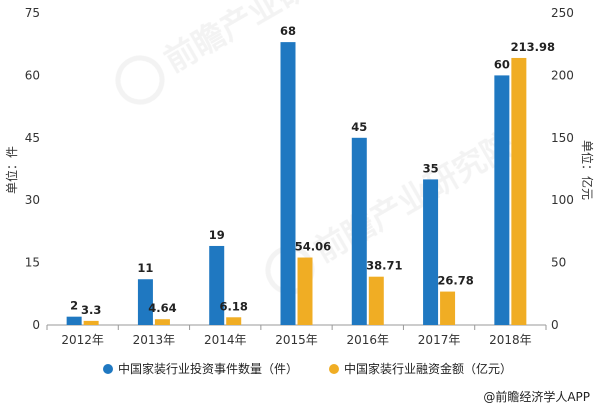 The image size is (596, 408). What do you see at coordinates (455, 281) in the screenshot?
I see `data-label-financing-amount: 26.78` at bounding box center [455, 281].